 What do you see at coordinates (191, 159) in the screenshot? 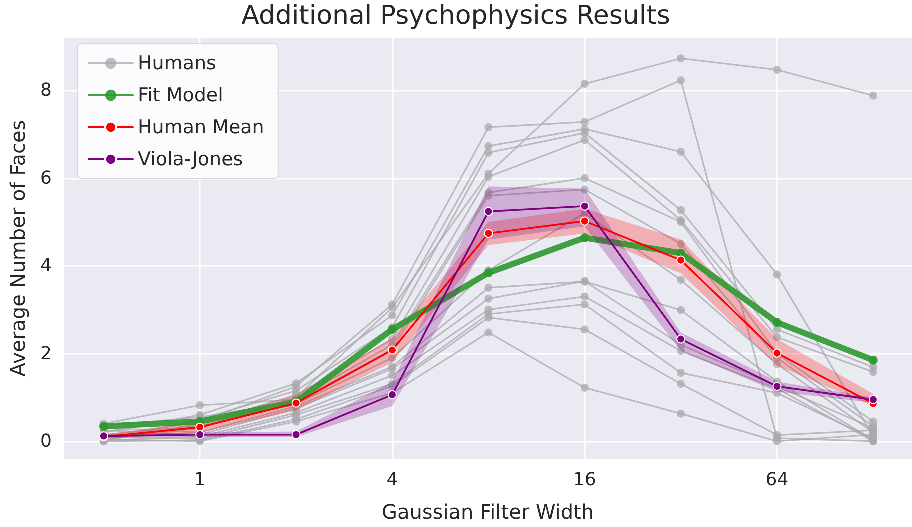
I see `legend-label: Viola-Jones` at bounding box center [191, 159].